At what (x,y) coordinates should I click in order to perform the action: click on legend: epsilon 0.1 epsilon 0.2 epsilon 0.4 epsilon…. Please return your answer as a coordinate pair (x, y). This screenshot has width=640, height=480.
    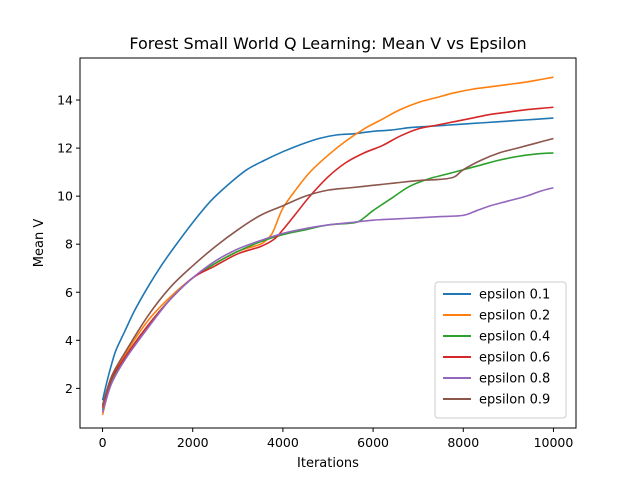
    Looking at the image, I should click on (500, 350).